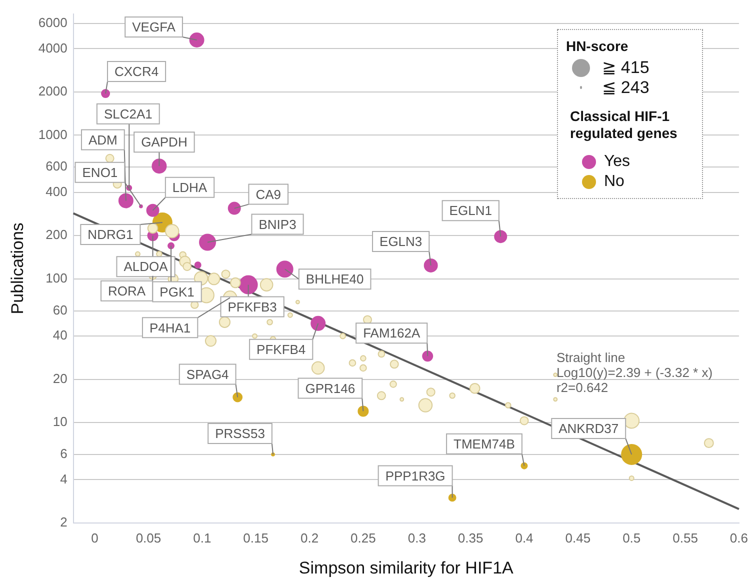 This screenshot has height=585, width=756. What do you see at coordinates (57, 191) in the screenshot?
I see `y-tick-label: 400` at bounding box center [57, 191].